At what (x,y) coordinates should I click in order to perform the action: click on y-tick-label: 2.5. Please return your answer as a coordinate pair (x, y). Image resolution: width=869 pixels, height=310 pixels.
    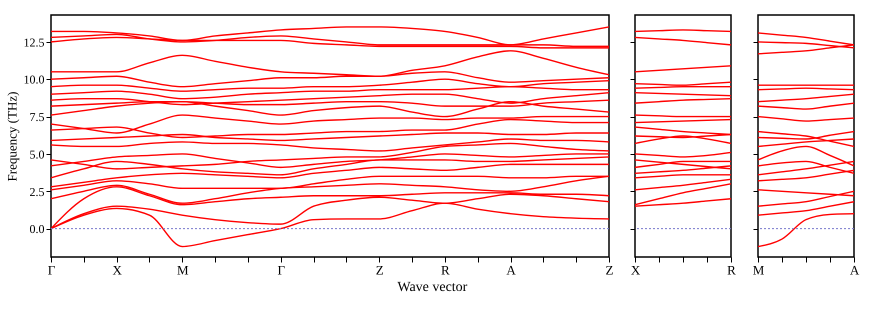
    Looking at the image, I should click on (37, 191).